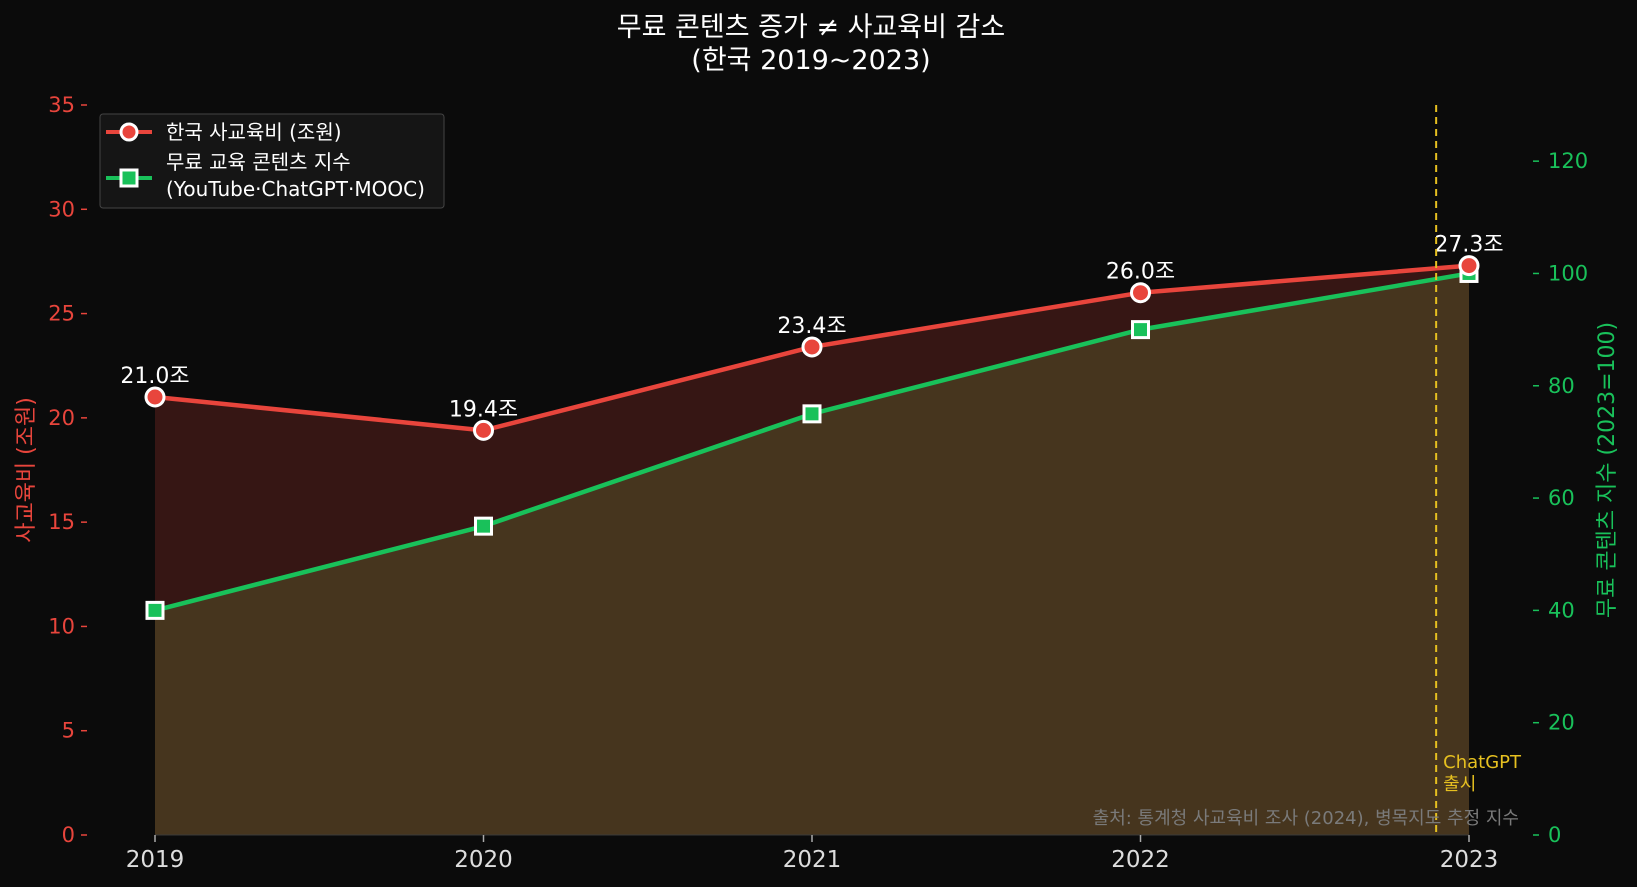 The height and width of the screenshot is (887, 1637). Describe the element at coordinates (811, 27) in the screenshot. I see `chart-title-line1: 무료 콘텐츠 증가 ≠ 사교육비 감소` at that location.